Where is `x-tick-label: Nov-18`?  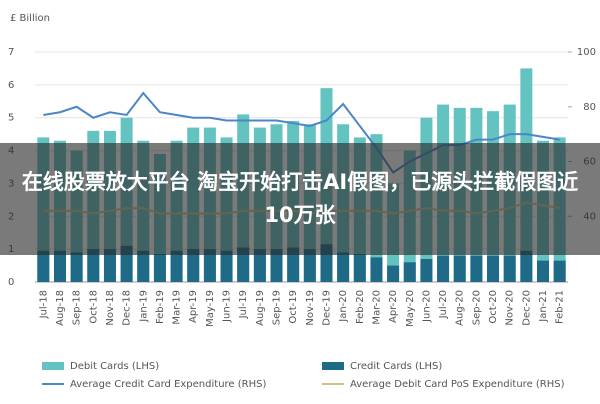 x-tick-label: Nov-18 is located at coordinates (110, 308).